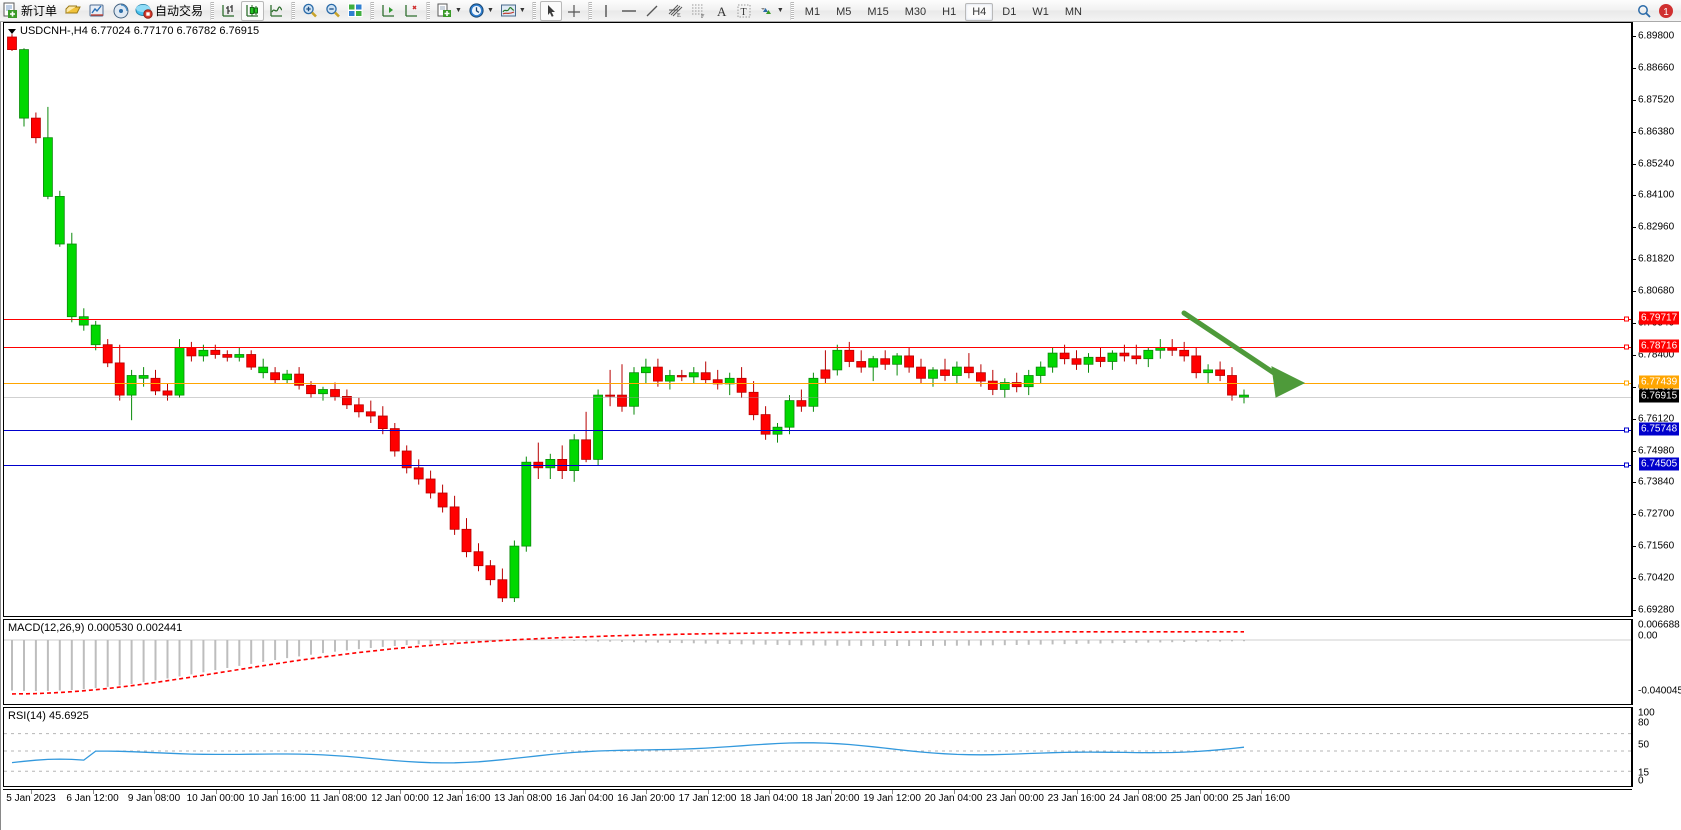  What do you see at coordinates (1199, 798) in the screenshot?
I see `time-axis-label: 25 Jan 00:00` at bounding box center [1199, 798].